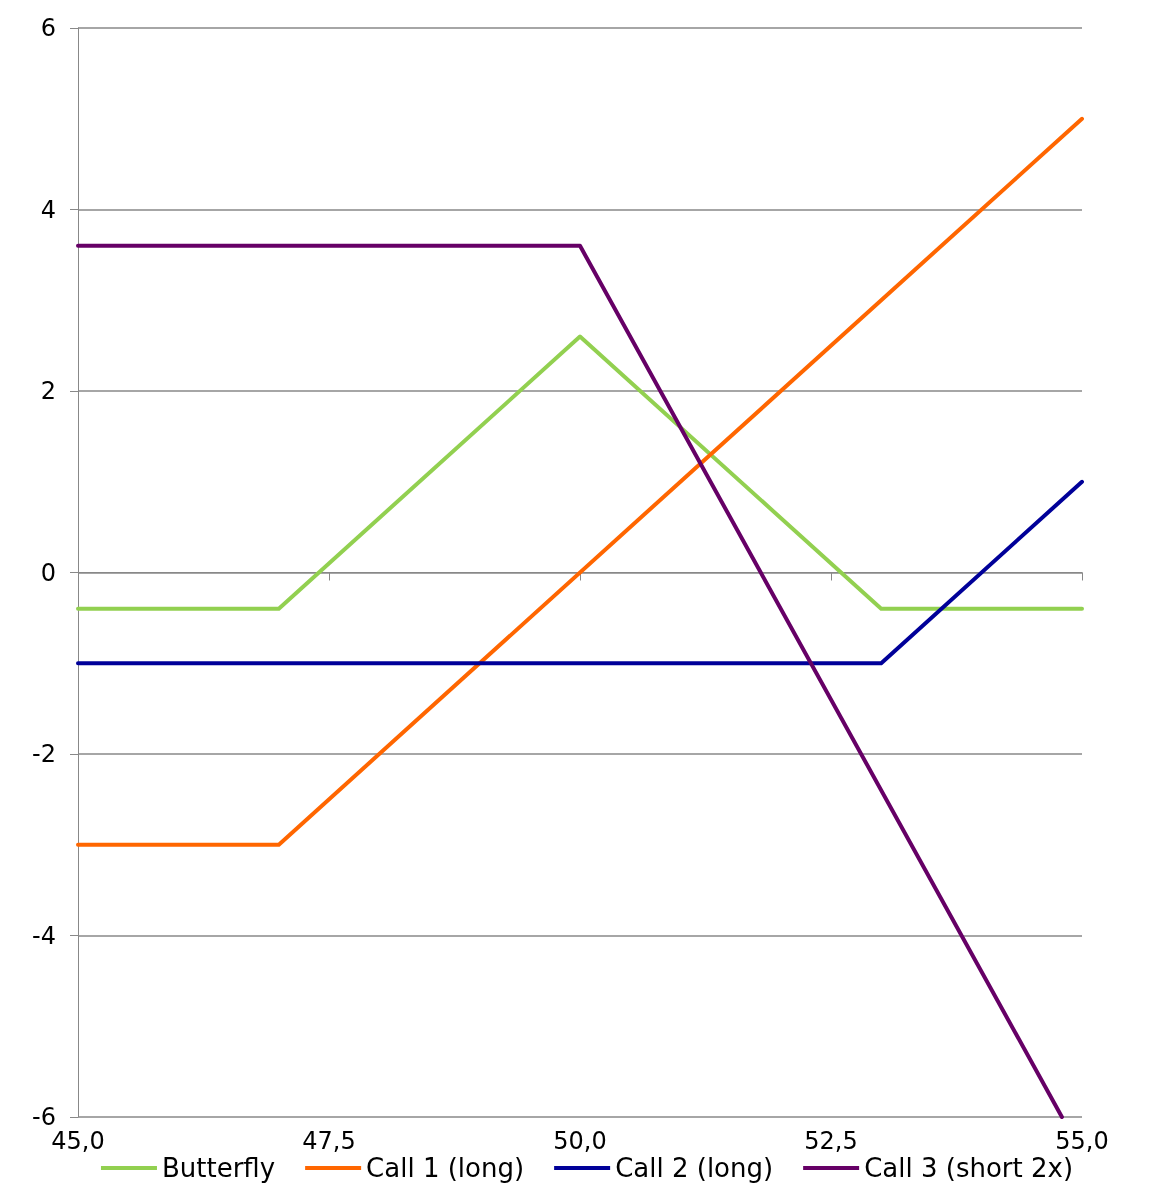 The width and height of the screenshot is (1174, 1194). What do you see at coordinates (580, 1141) in the screenshot?
I see `x-tick-label: 50,0` at bounding box center [580, 1141].